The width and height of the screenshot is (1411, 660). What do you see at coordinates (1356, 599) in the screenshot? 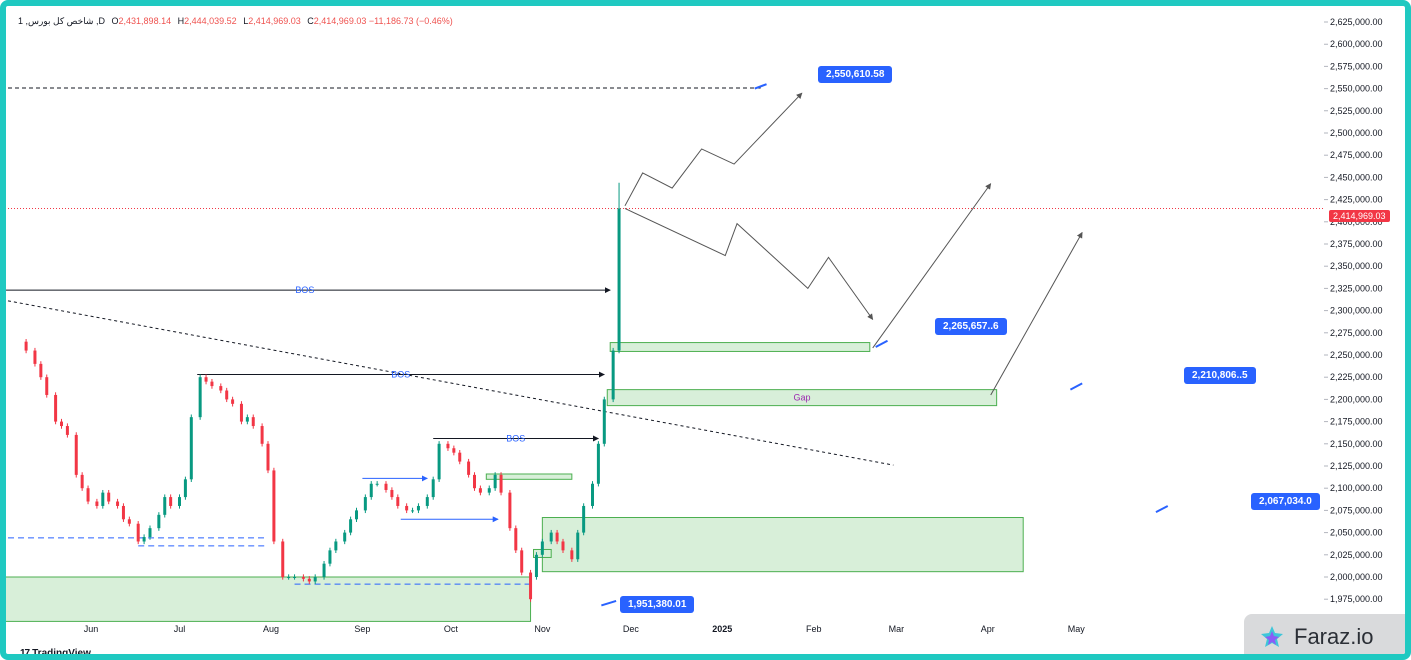
I see `price-tick-label: 1,975,000.00` at bounding box center [1356, 599].